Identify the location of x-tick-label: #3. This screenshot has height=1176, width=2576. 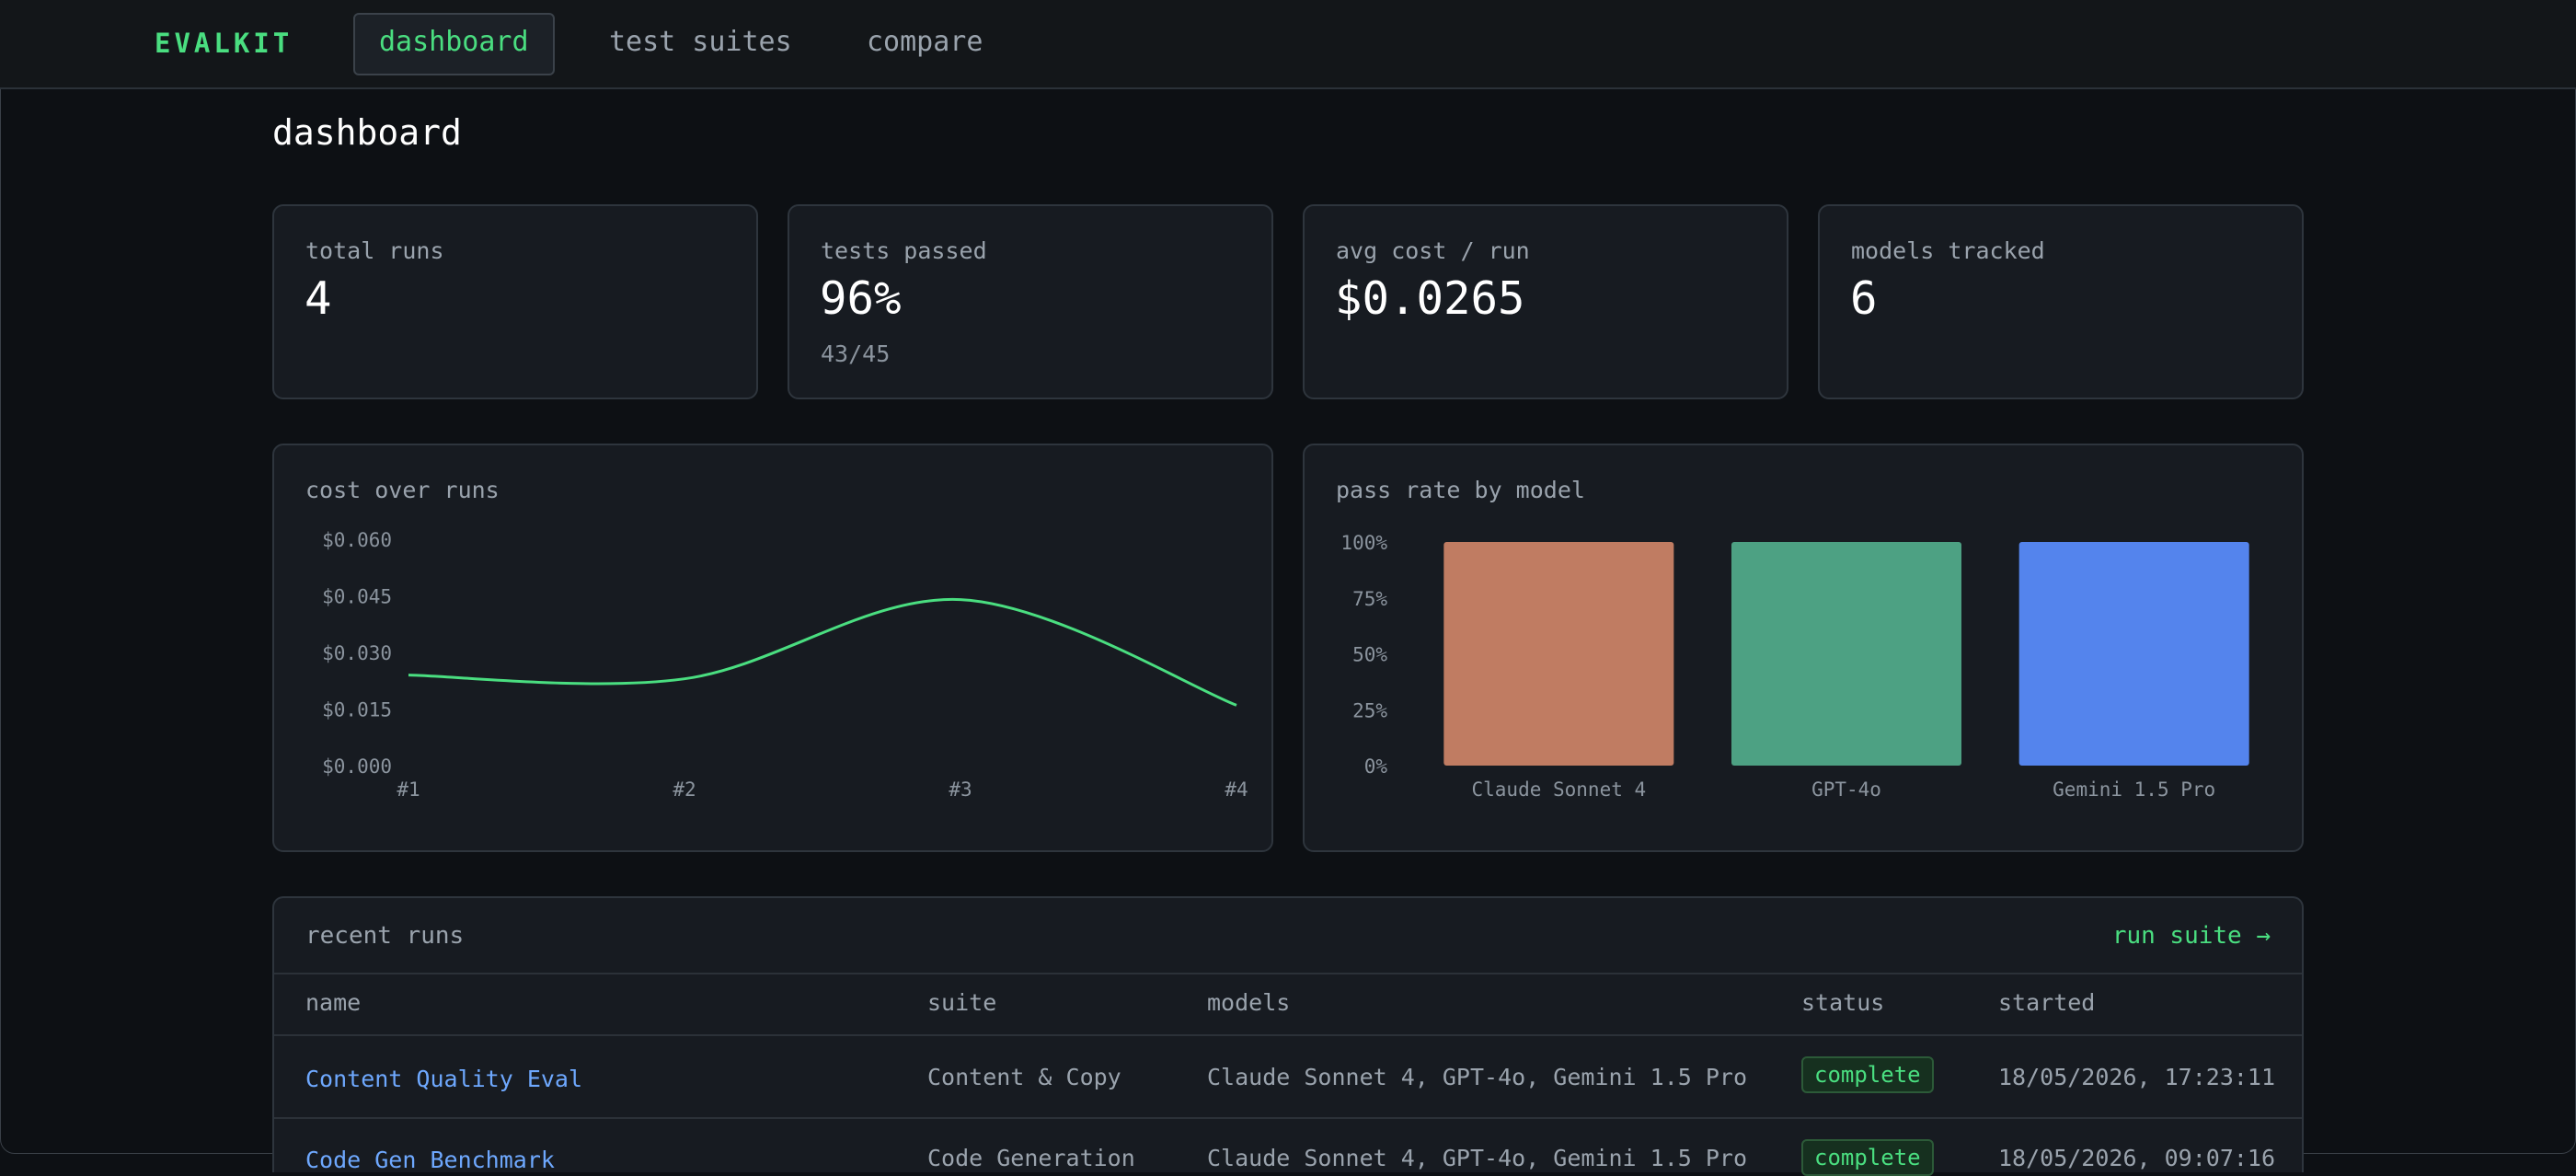
(960, 789).